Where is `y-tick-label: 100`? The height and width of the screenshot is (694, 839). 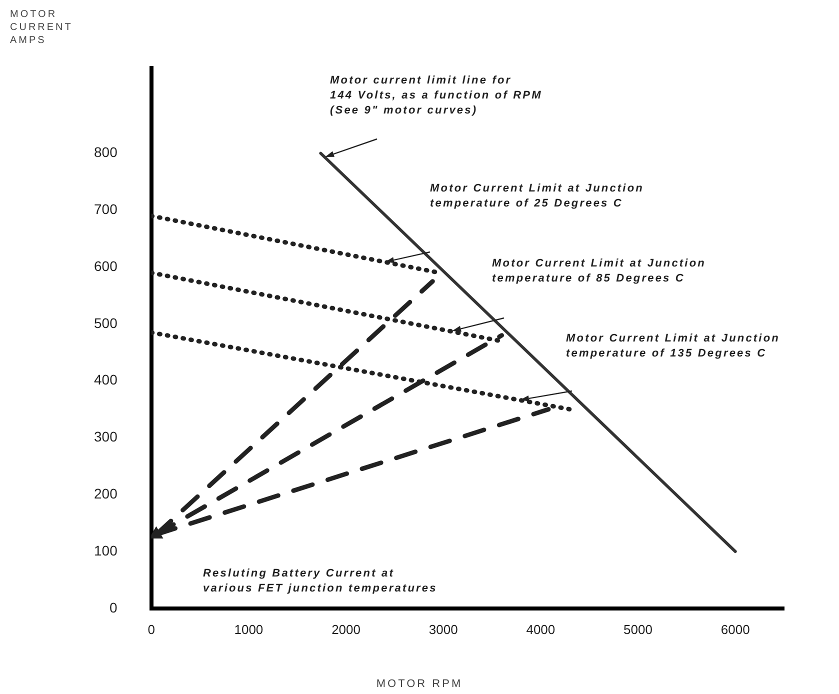
y-tick-label: 100 is located at coordinates (106, 550).